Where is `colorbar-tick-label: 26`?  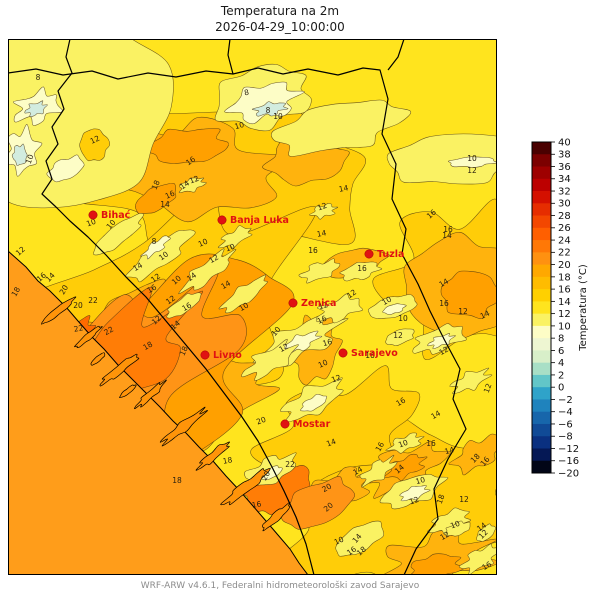 colorbar-tick-label: 26 is located at coordinates (564, 228).